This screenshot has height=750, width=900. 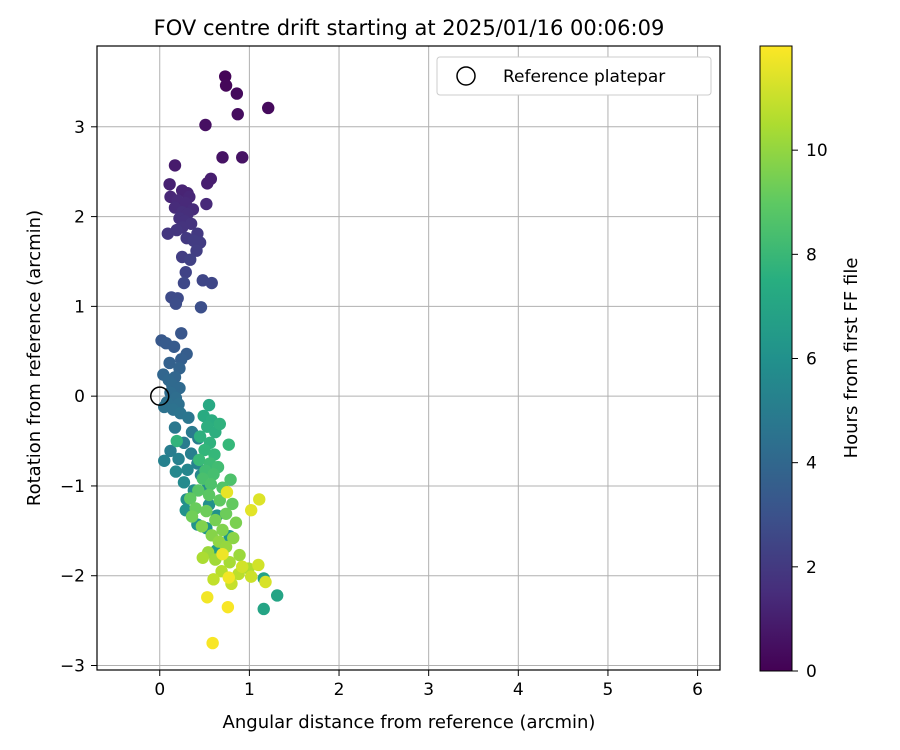 I want to click on x-tick-label: 2, so click(x=339, y=690).